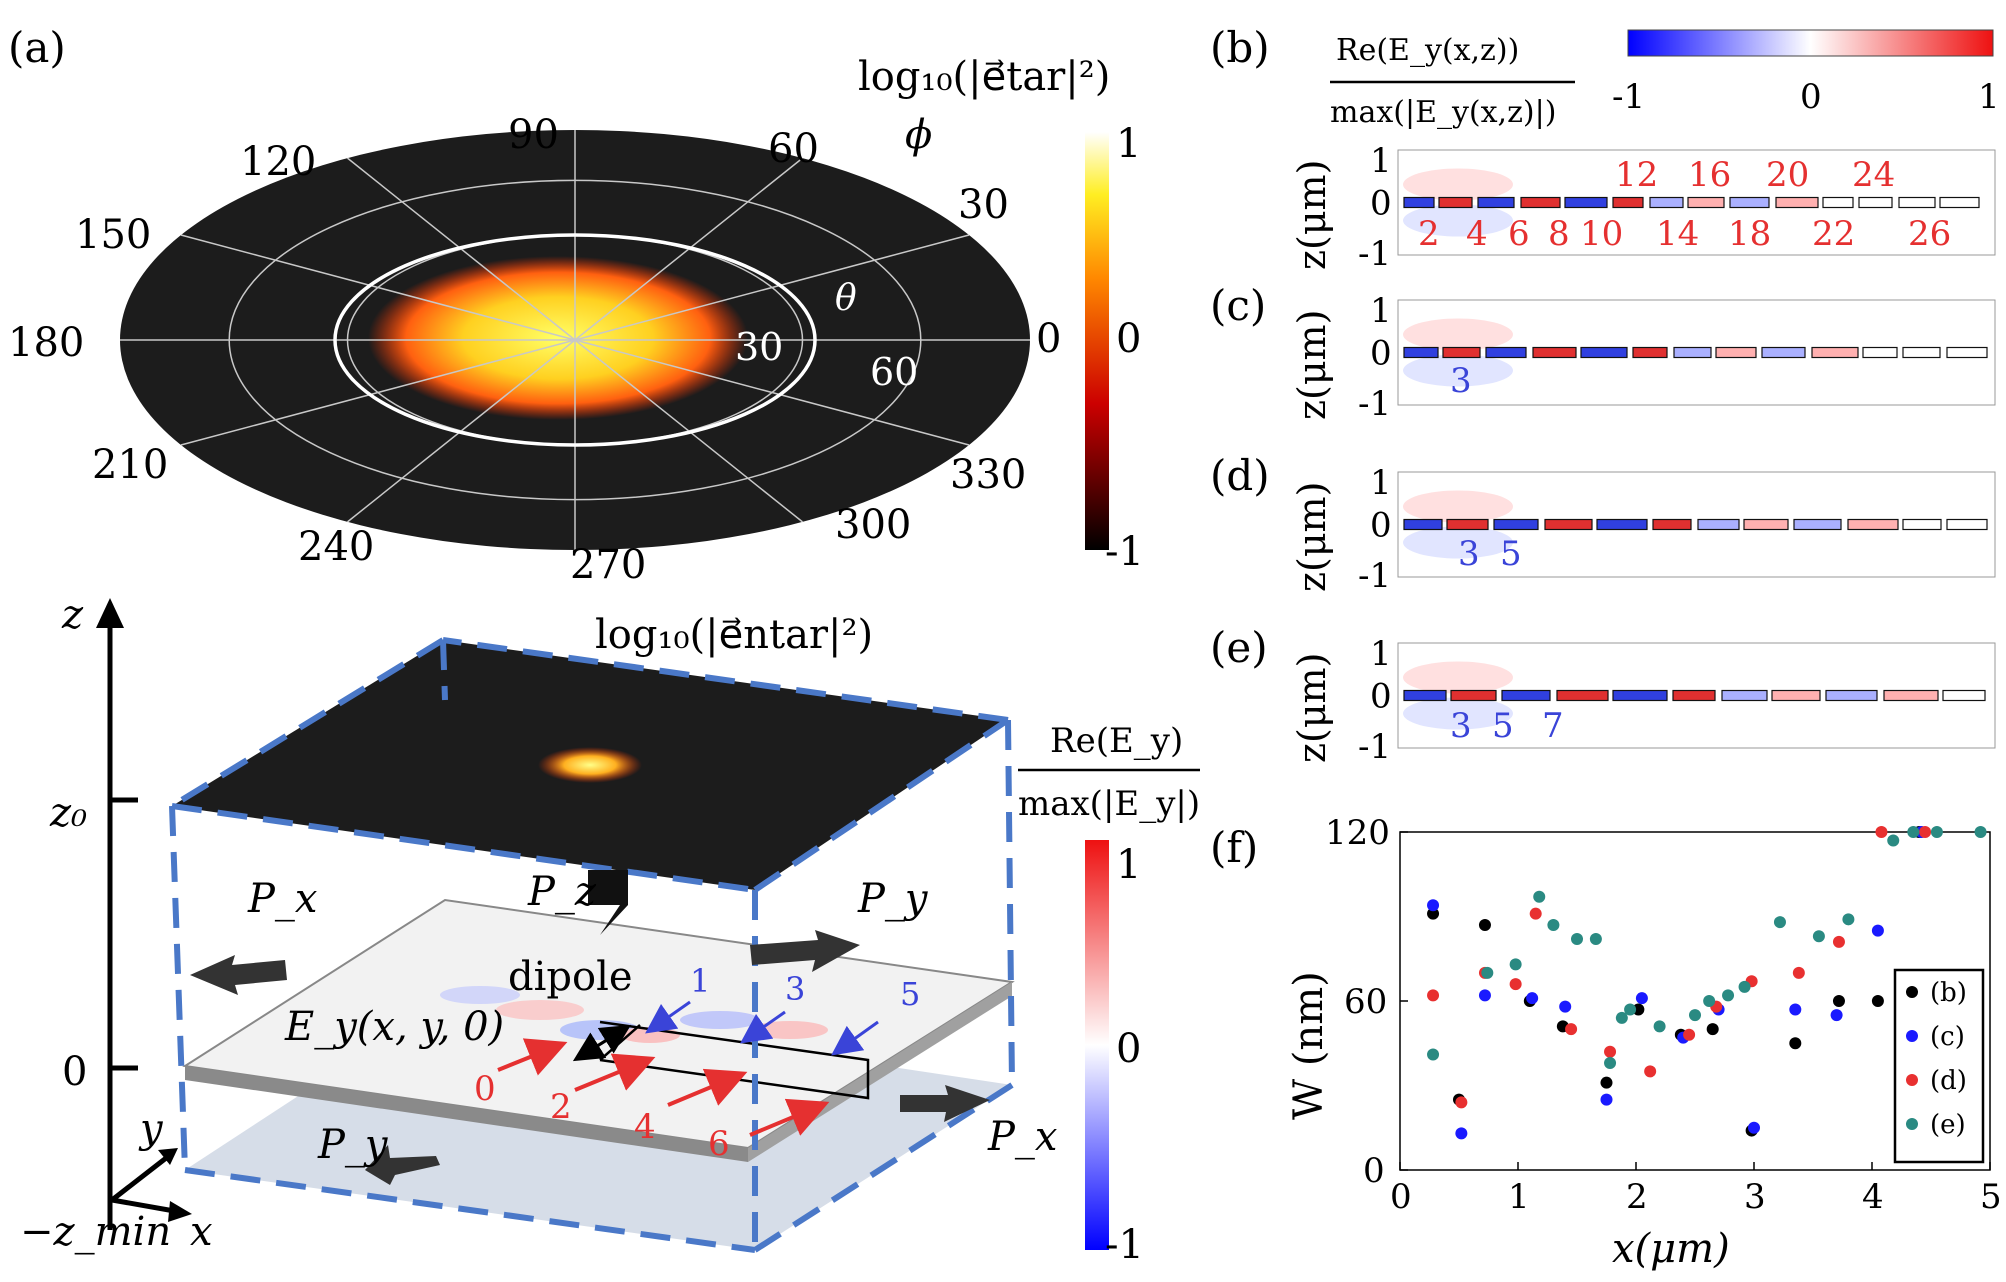 This screenshot has width=2006, height=1282. Describe the element at coordinates (353, 1145) in the screenshot. I see `flux-py-bottom: P_y` at that location.